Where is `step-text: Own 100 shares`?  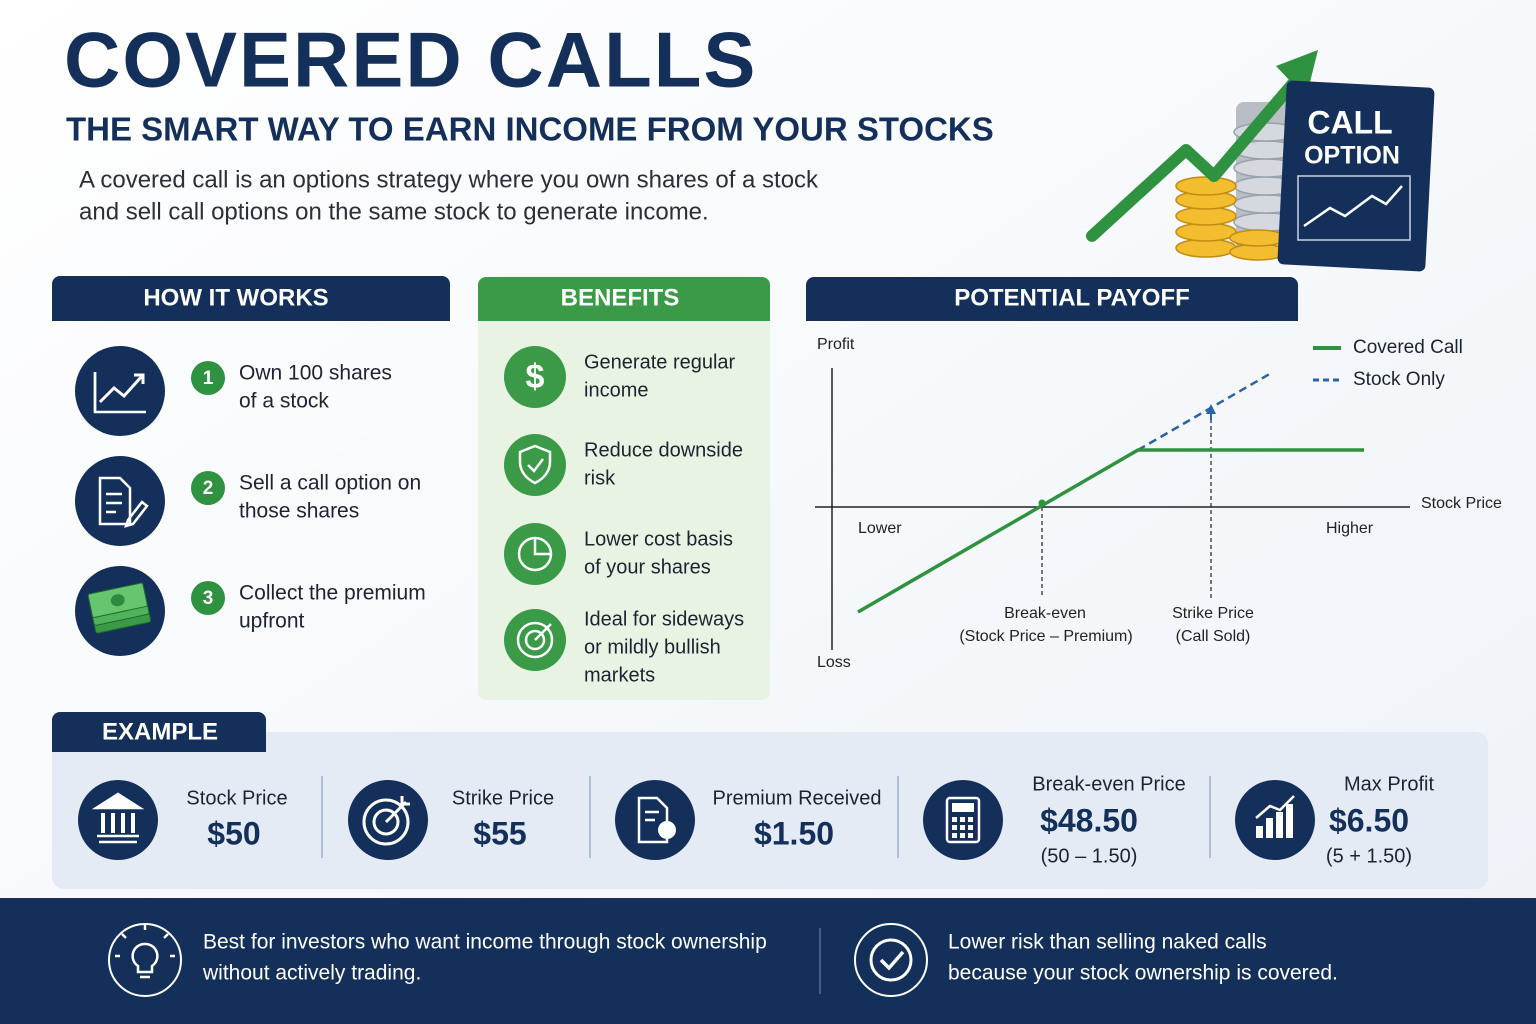
step-text: Own 100 shares is located at coordinates (315, 373).